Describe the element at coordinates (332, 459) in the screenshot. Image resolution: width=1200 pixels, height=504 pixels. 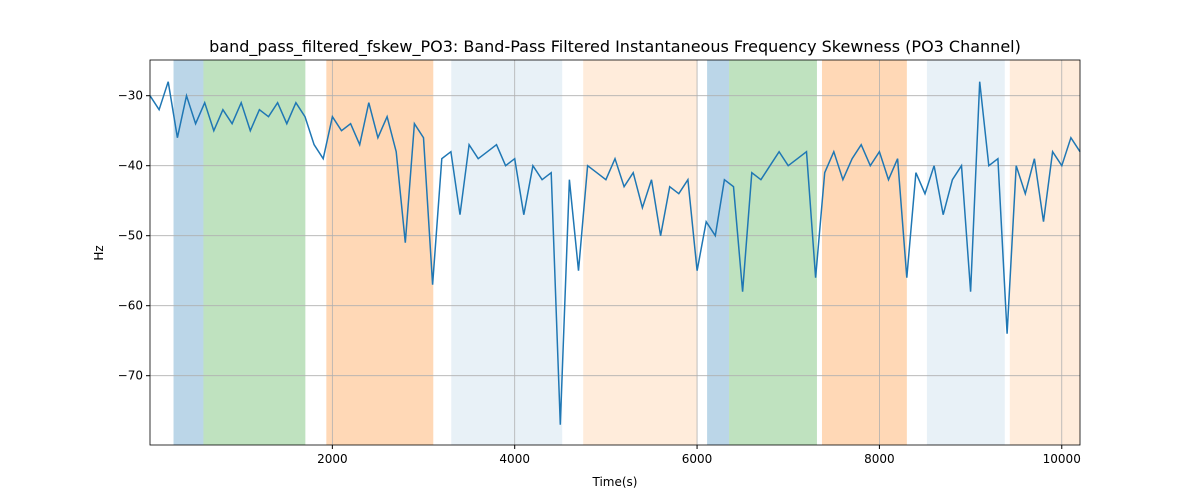
I see `x-tick-label: 2000` at that location.